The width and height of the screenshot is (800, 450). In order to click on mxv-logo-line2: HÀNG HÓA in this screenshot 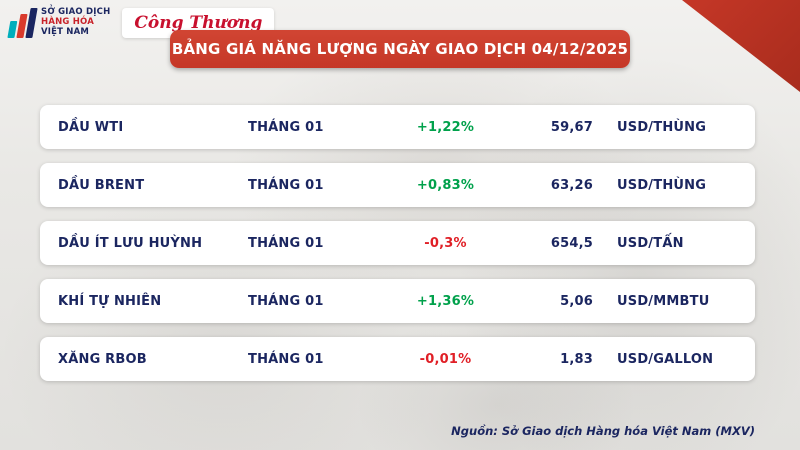, I will do `click(68, 22)`.